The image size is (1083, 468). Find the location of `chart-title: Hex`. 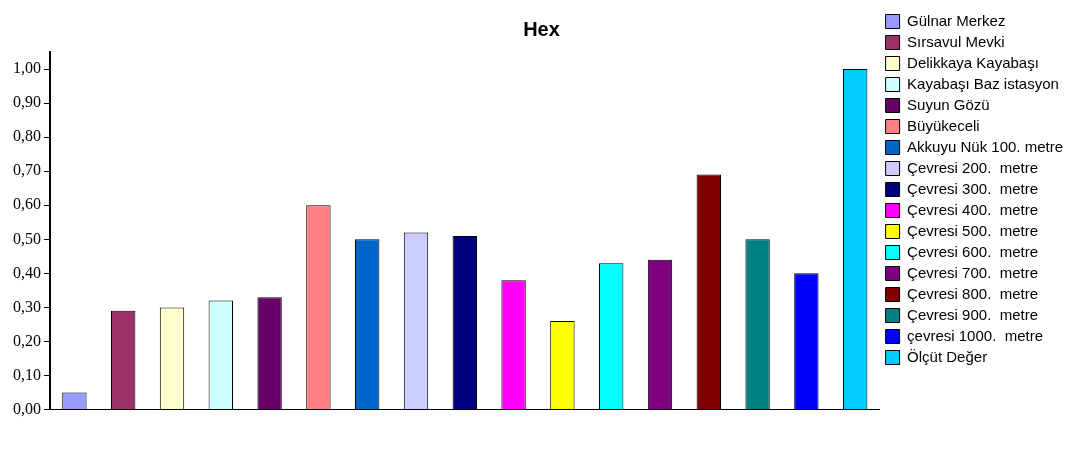

chart-title: Hex is located at coordinates (541, 28).